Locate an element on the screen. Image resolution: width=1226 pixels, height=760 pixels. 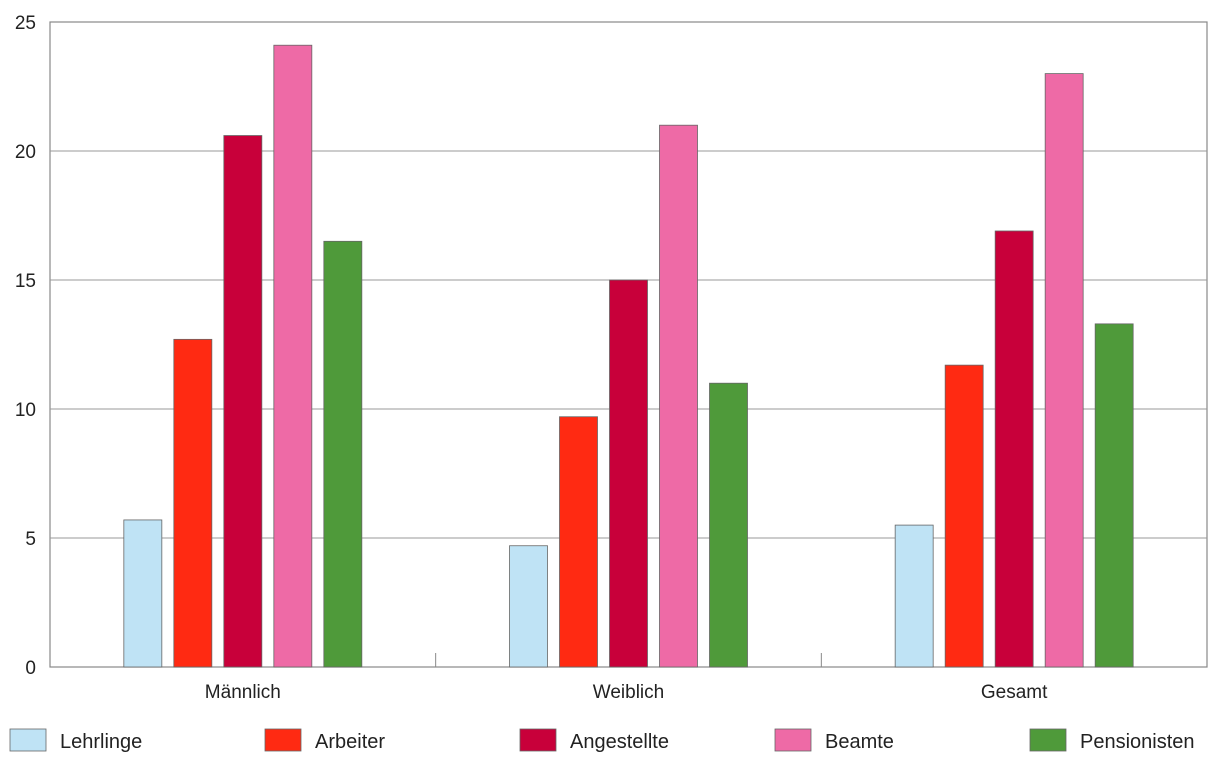
x-category-label: Männlich is located at coordinates (243, 692).